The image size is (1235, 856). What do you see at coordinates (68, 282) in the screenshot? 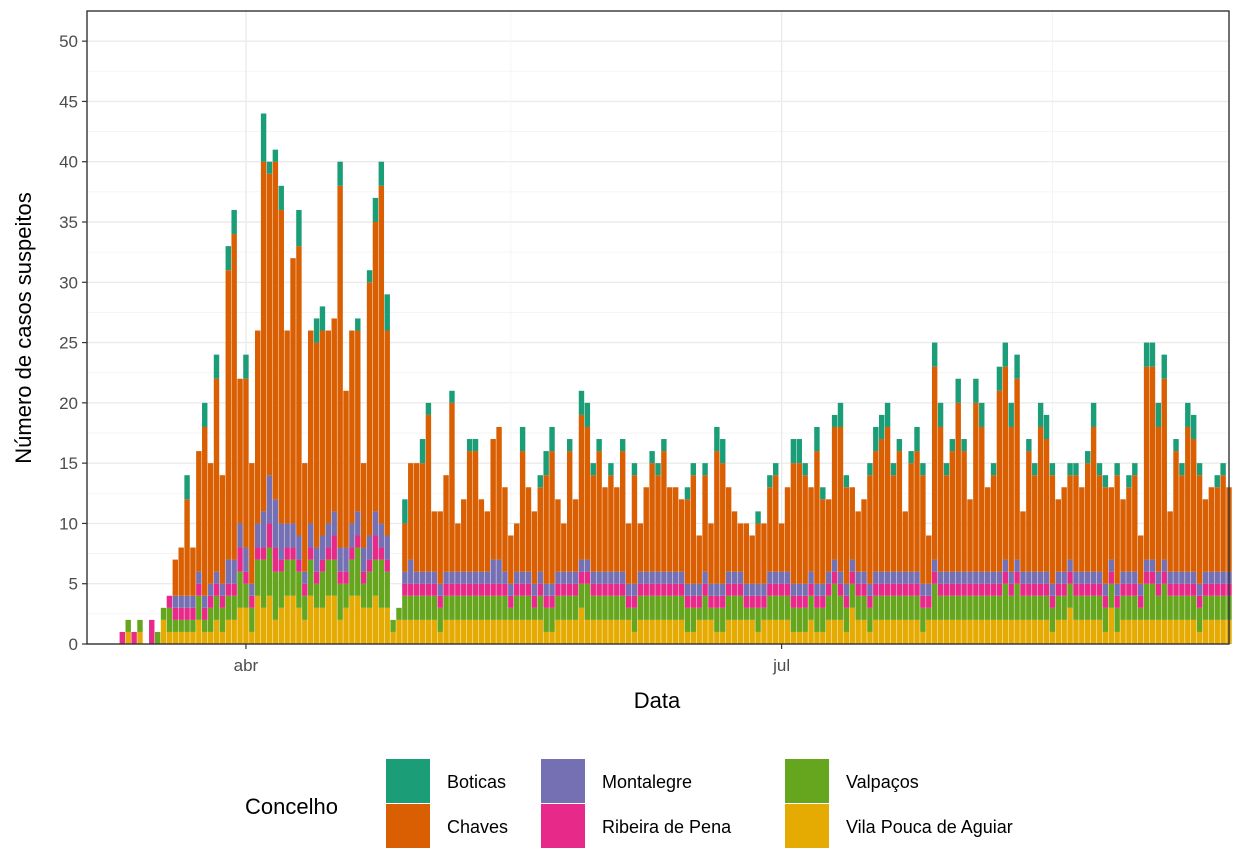
I see `y-tick-label: 30` at bounding box center [68, 282].